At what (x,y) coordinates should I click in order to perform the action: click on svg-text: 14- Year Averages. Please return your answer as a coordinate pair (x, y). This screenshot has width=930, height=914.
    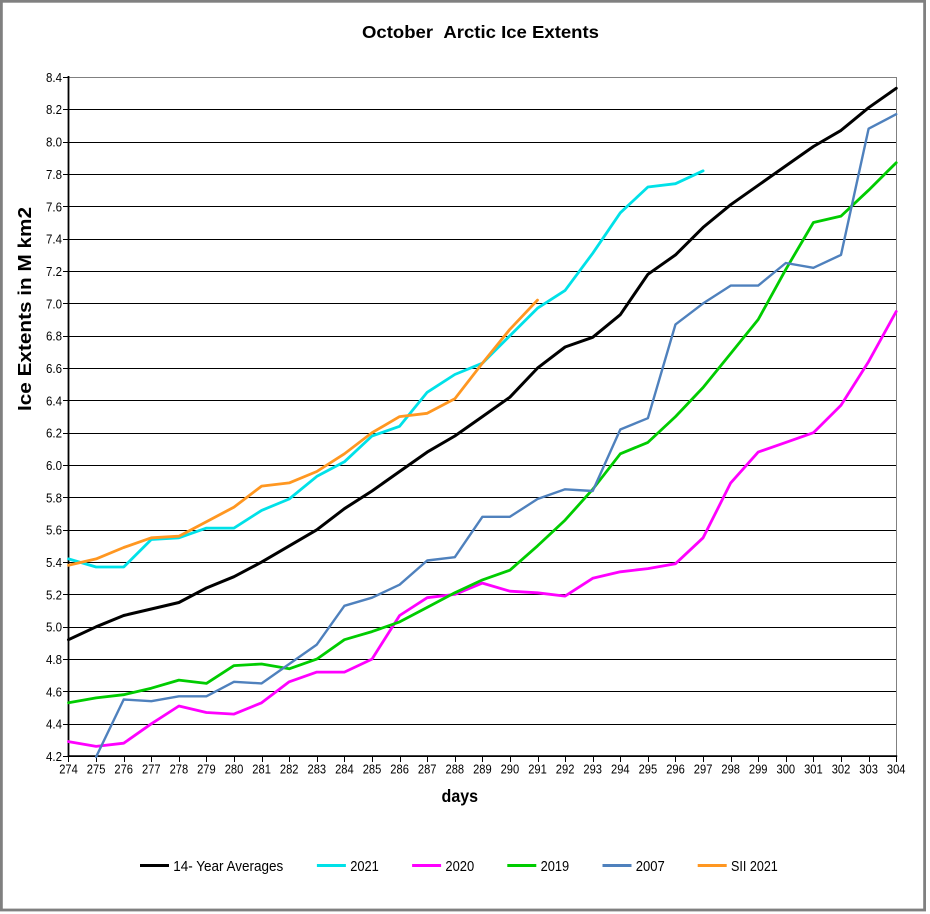
    Looking at the image, I should click on (228, 867).